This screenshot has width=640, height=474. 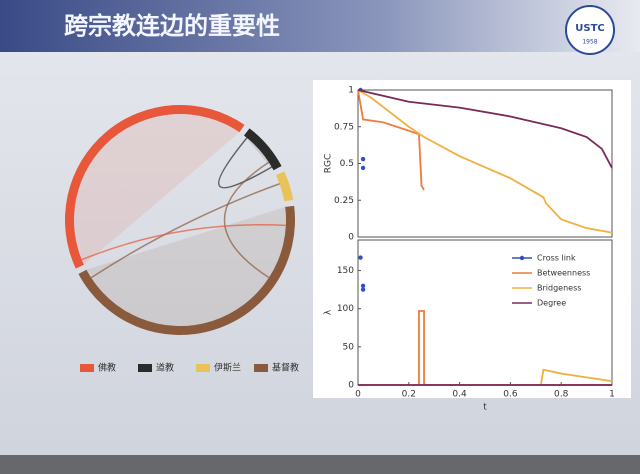 I want to click on y-tick-label: 0.25, so click(x=344, y=201).